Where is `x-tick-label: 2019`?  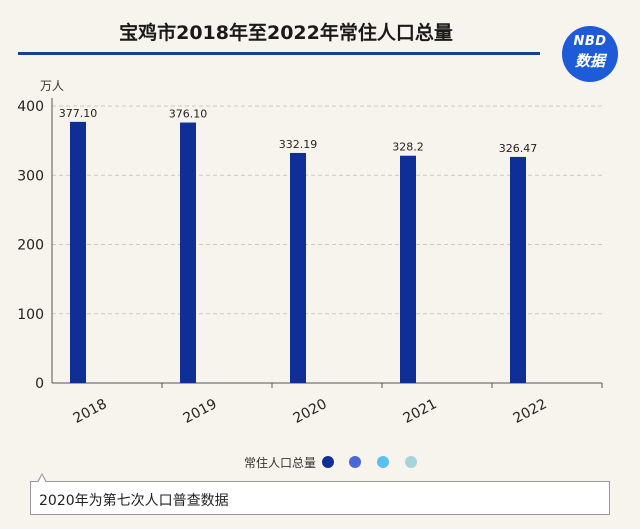
x-tick-label: 2019 is located at coordinates (200, 411).